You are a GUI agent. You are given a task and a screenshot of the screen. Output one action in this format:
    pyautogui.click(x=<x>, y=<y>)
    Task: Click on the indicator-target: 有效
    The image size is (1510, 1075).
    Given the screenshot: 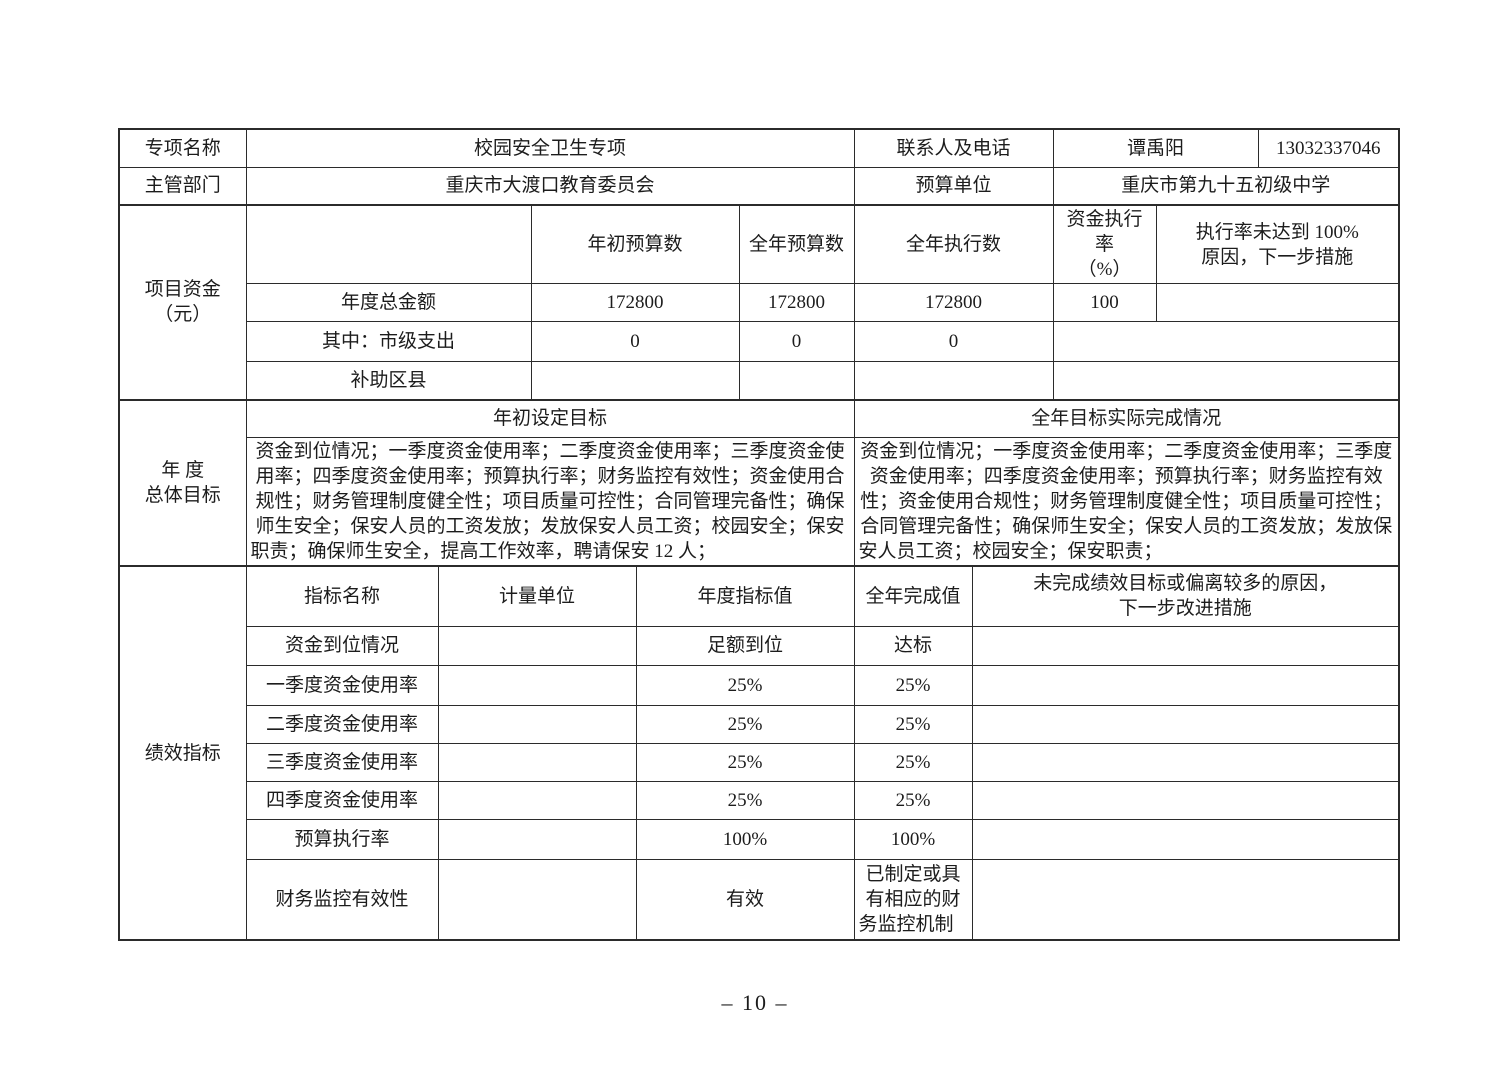 What is the action you would take?
    pyautogui.click(x=745, y=899)
    